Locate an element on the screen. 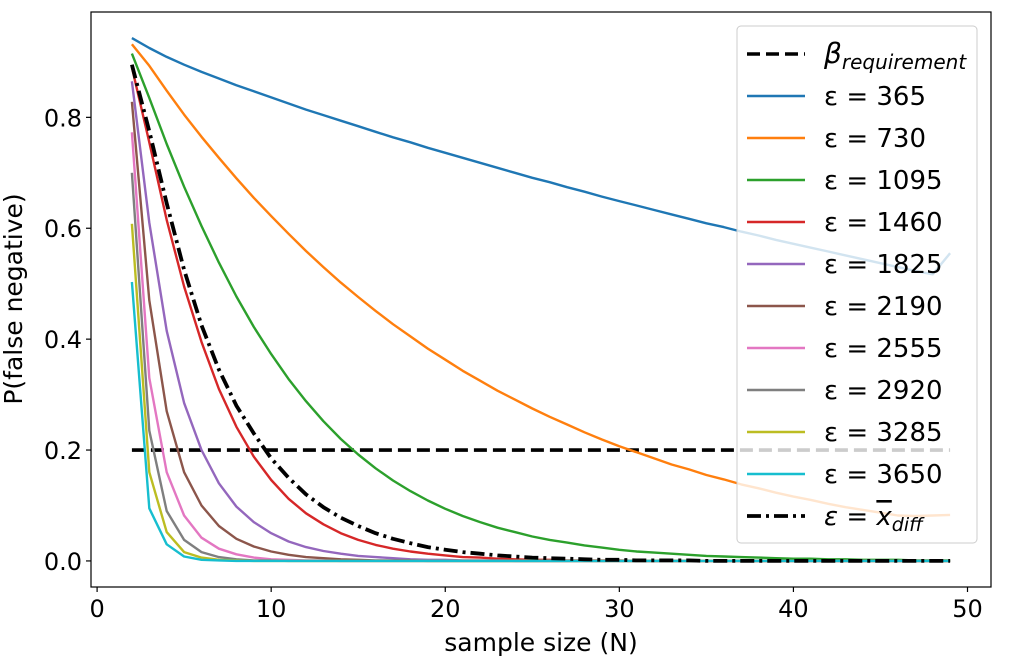 This screenshot has width=1016, height=662. y-tick-label: 0.0 is located at coordinates (63, 562).